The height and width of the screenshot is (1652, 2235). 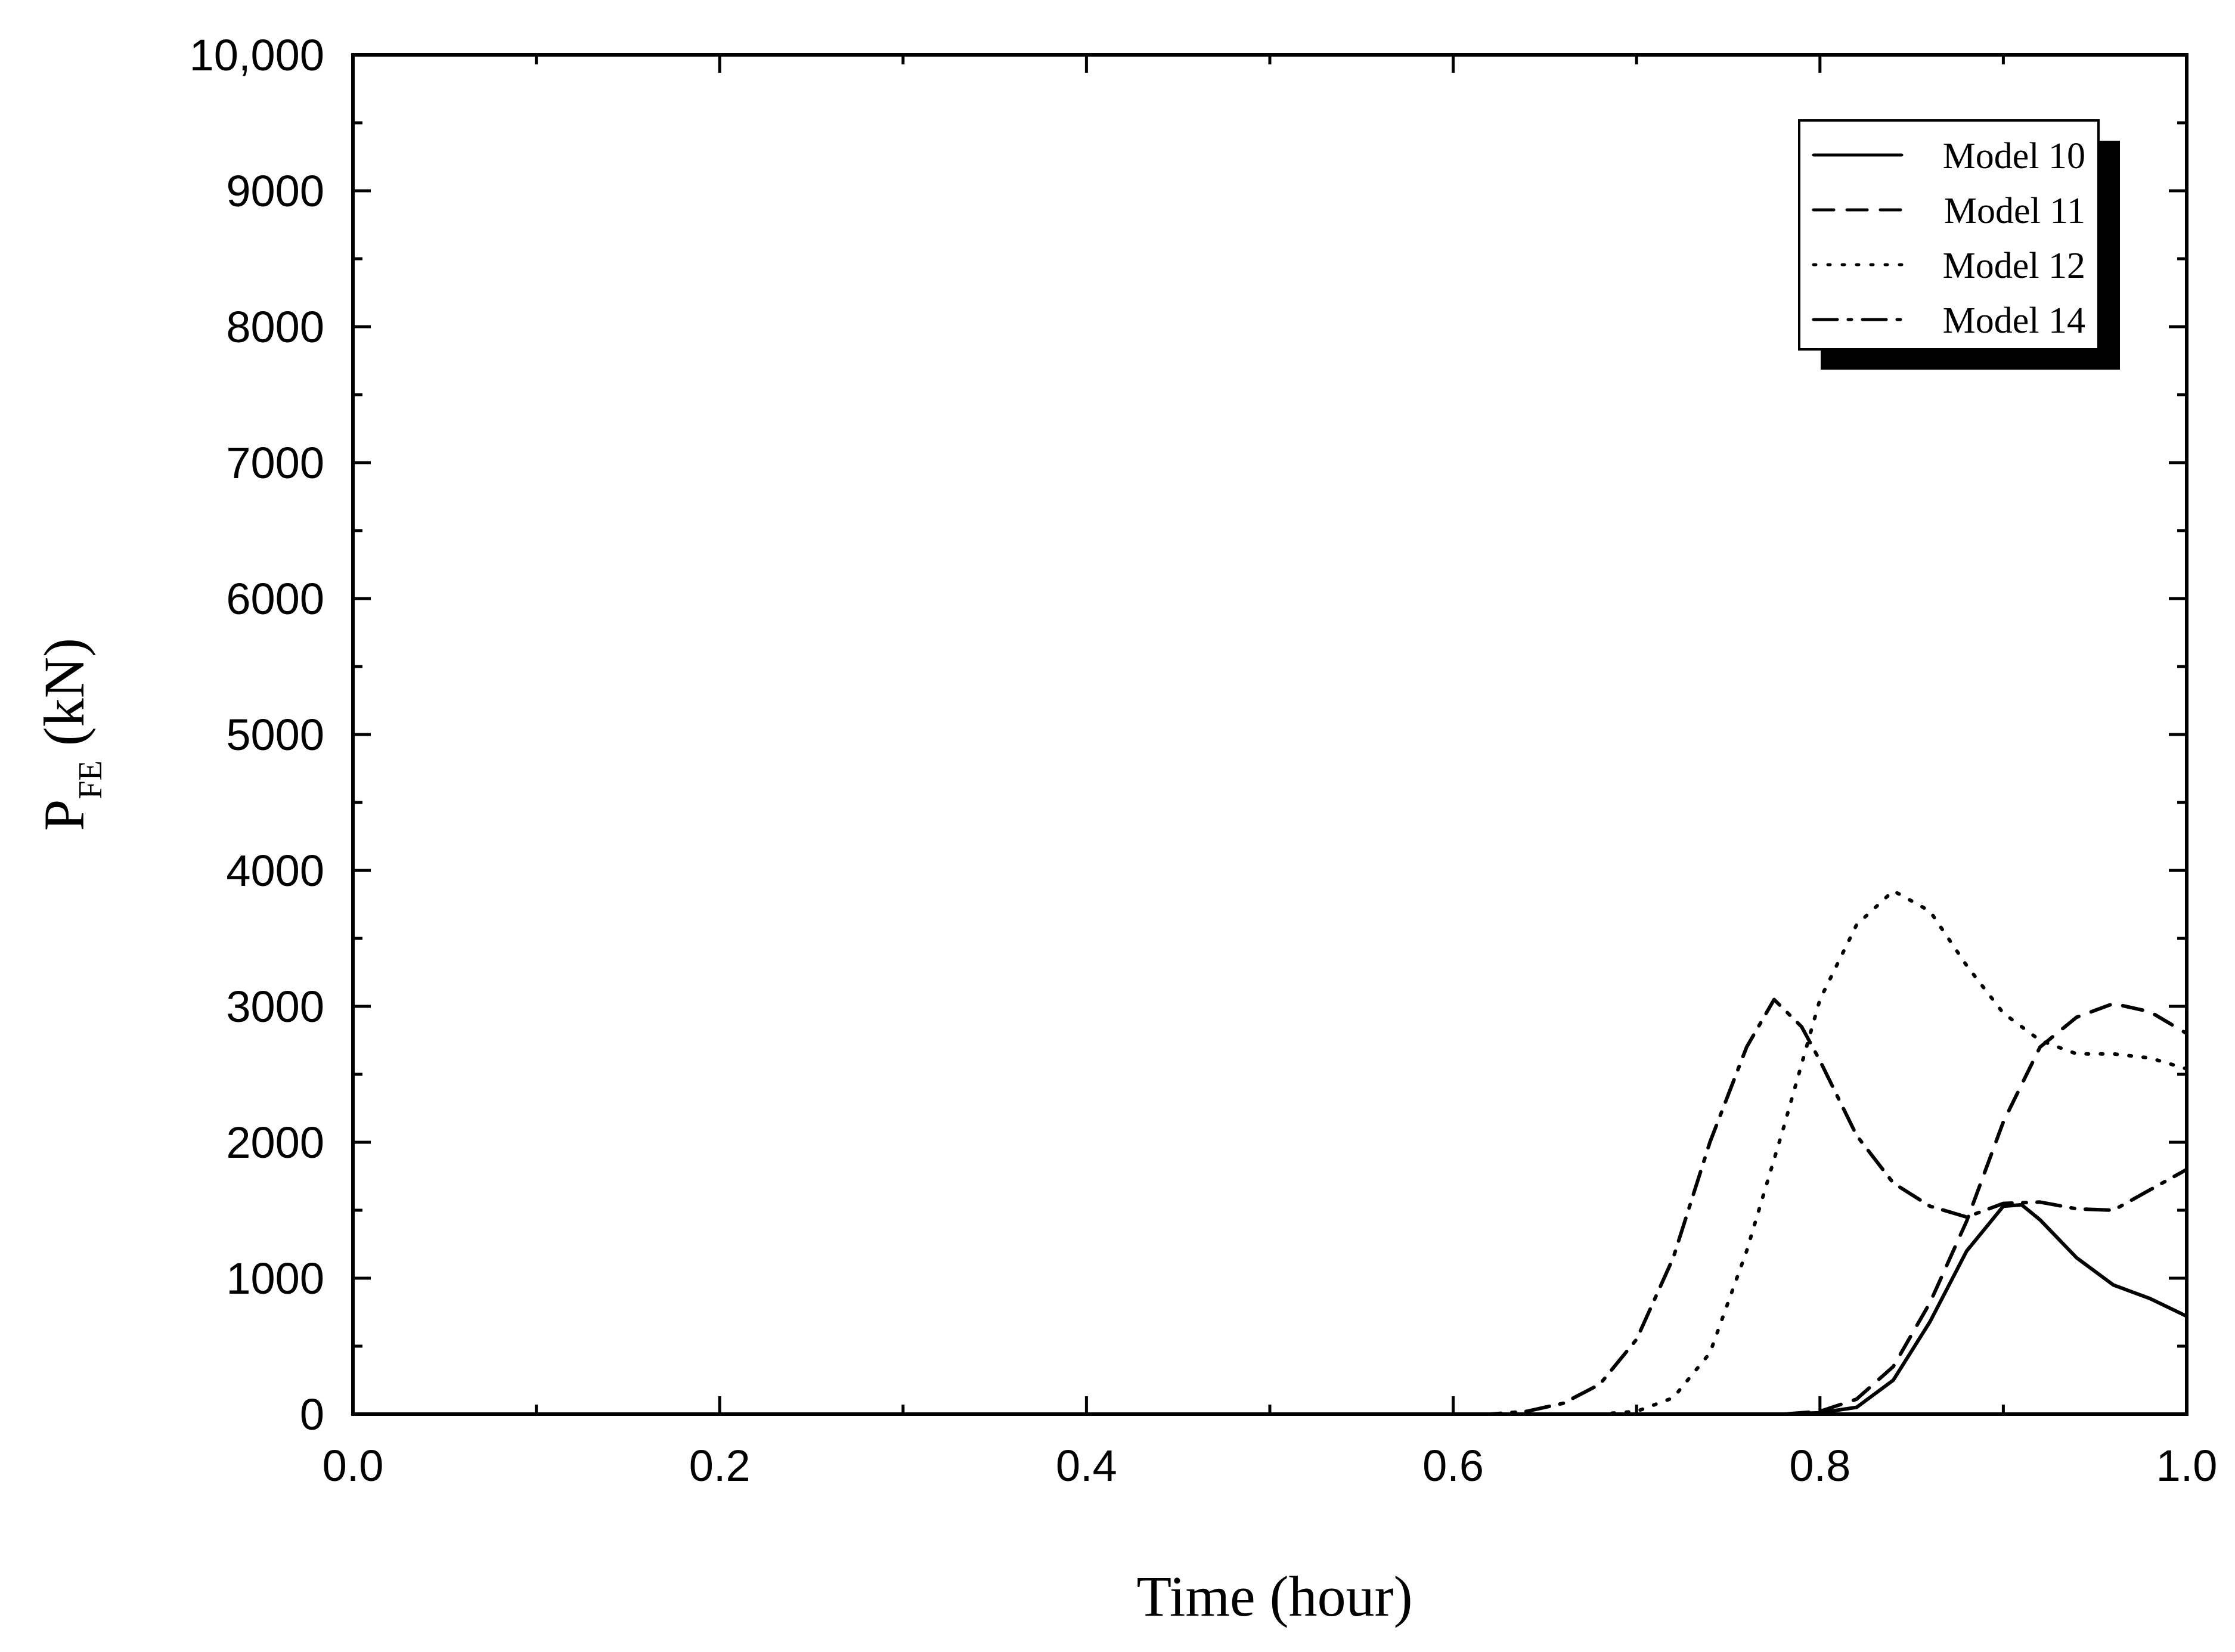 I want to click on x-axis-label: Time (hour), so click(x=1274, y=1596).